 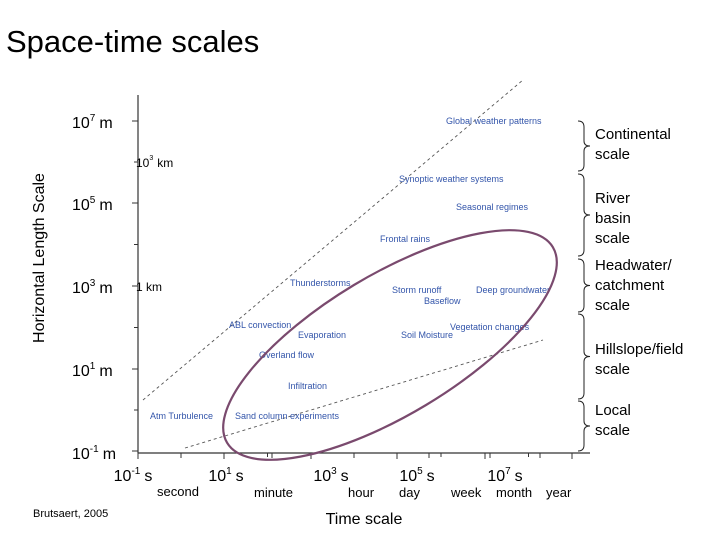 I want to click on slide-title: Space-time scales, so click(x=133, y=41).